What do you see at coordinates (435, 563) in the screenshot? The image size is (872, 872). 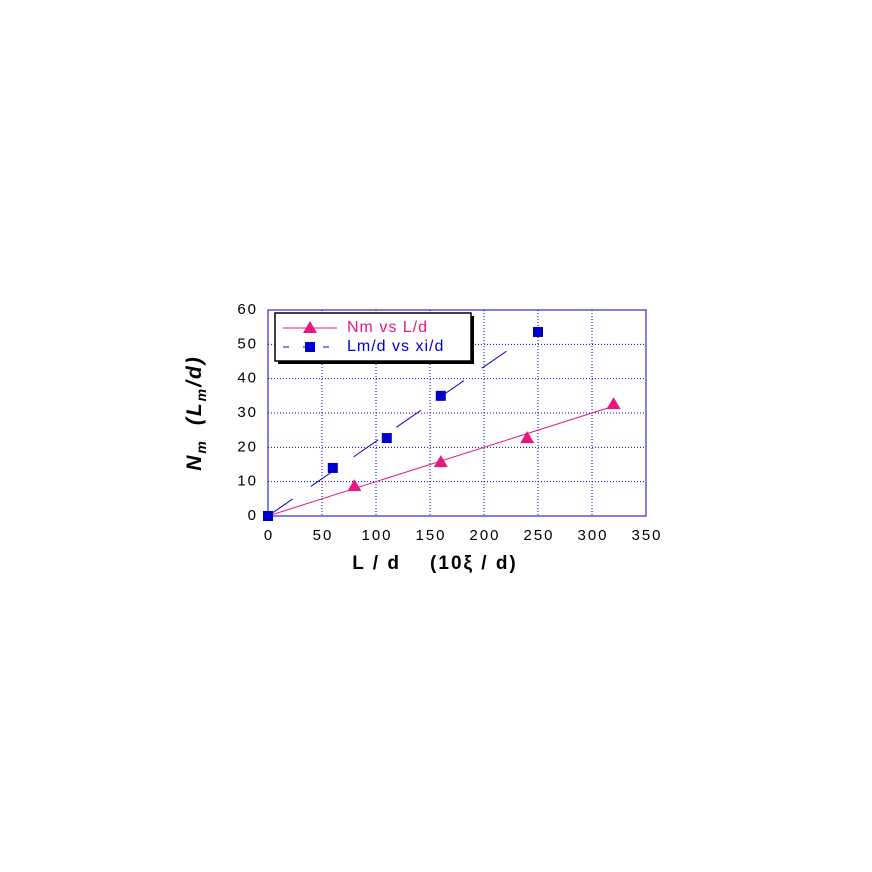 I see `x-axis-label: L / d (10ξ / d)` at bounding box center [435, 563].